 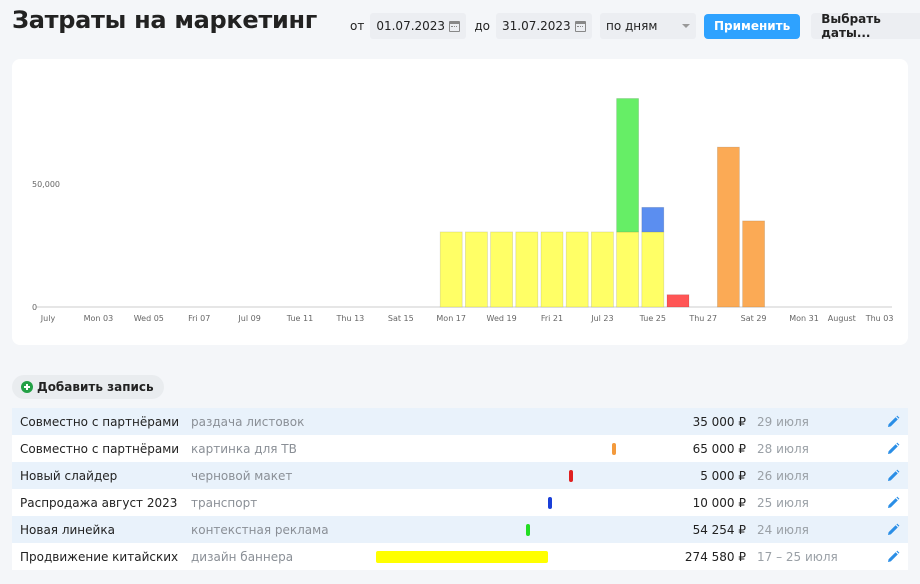 I want to click on granularity-select: по дням, so click(x=647, y=26).